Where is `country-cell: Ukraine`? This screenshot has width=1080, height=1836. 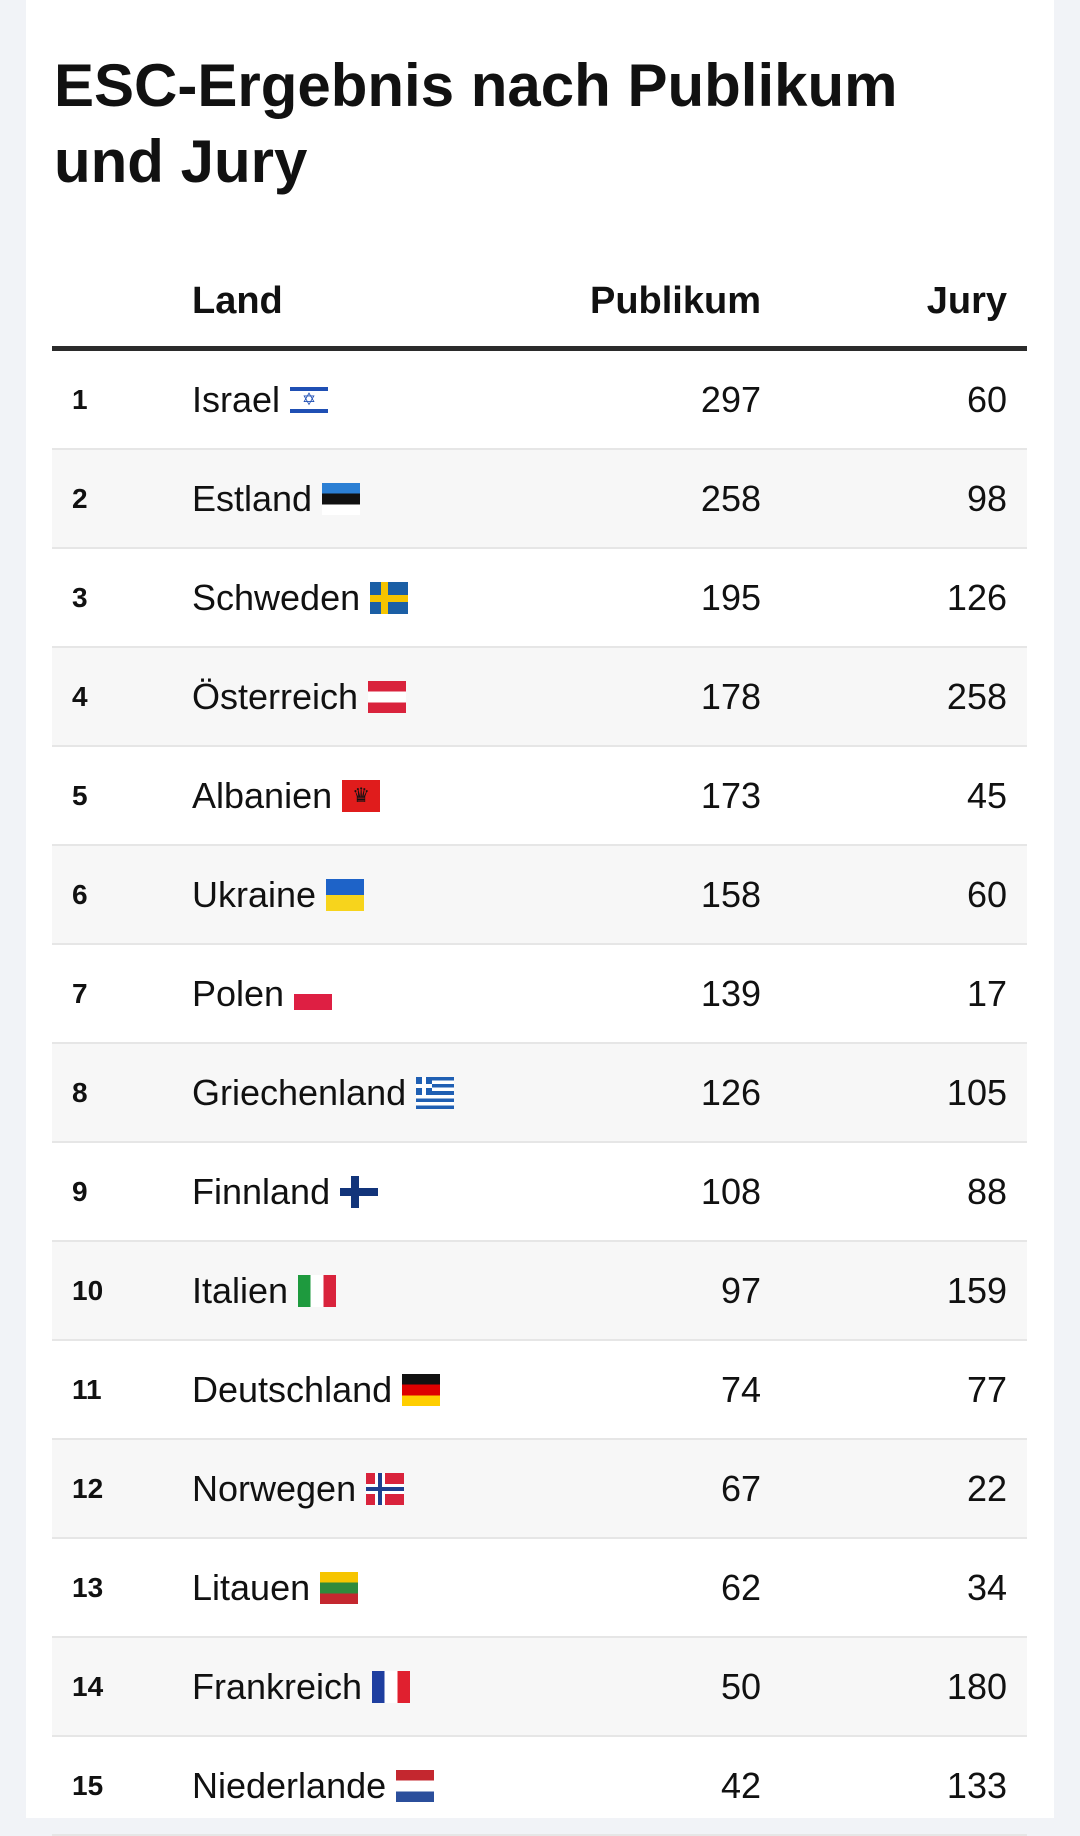 country-cell: Ukraine is located at coordinates (278, 894).